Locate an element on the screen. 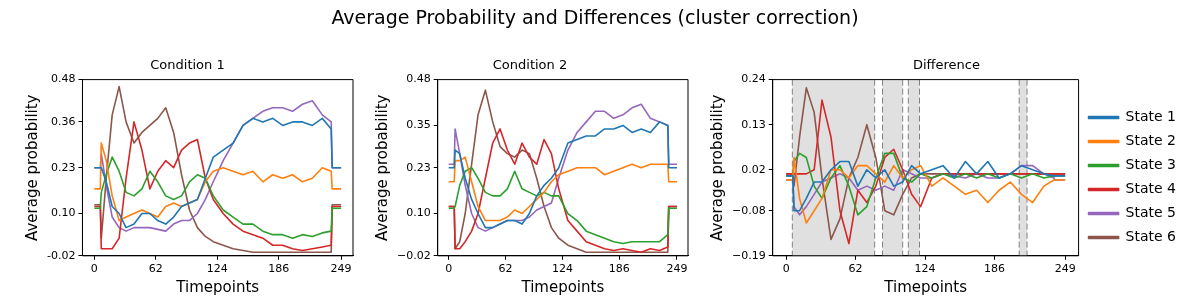 This screenshot has width=1190, height=299. y-tick-label: 0.02 is located at coordinates (753, 169).